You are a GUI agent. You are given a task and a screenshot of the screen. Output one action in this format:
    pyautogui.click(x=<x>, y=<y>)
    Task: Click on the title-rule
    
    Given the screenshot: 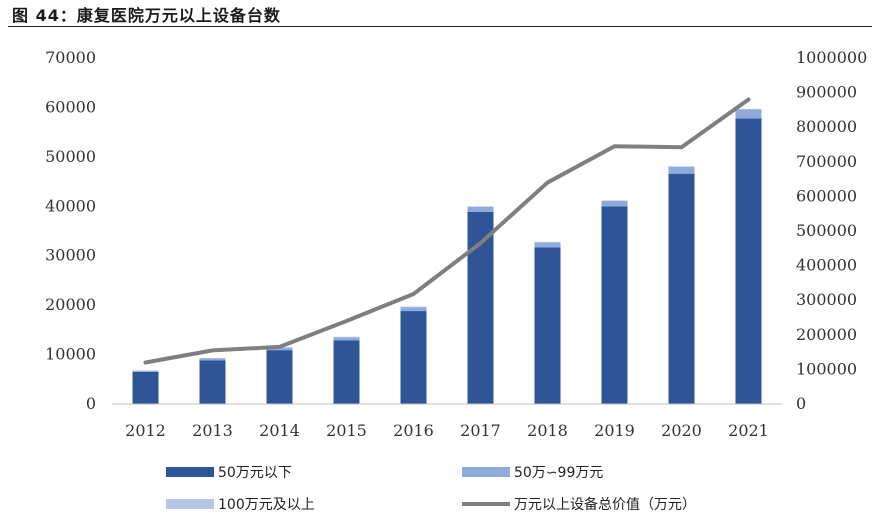 What is the action you would take?
    pyautogui.click(x=440, y=26)
    